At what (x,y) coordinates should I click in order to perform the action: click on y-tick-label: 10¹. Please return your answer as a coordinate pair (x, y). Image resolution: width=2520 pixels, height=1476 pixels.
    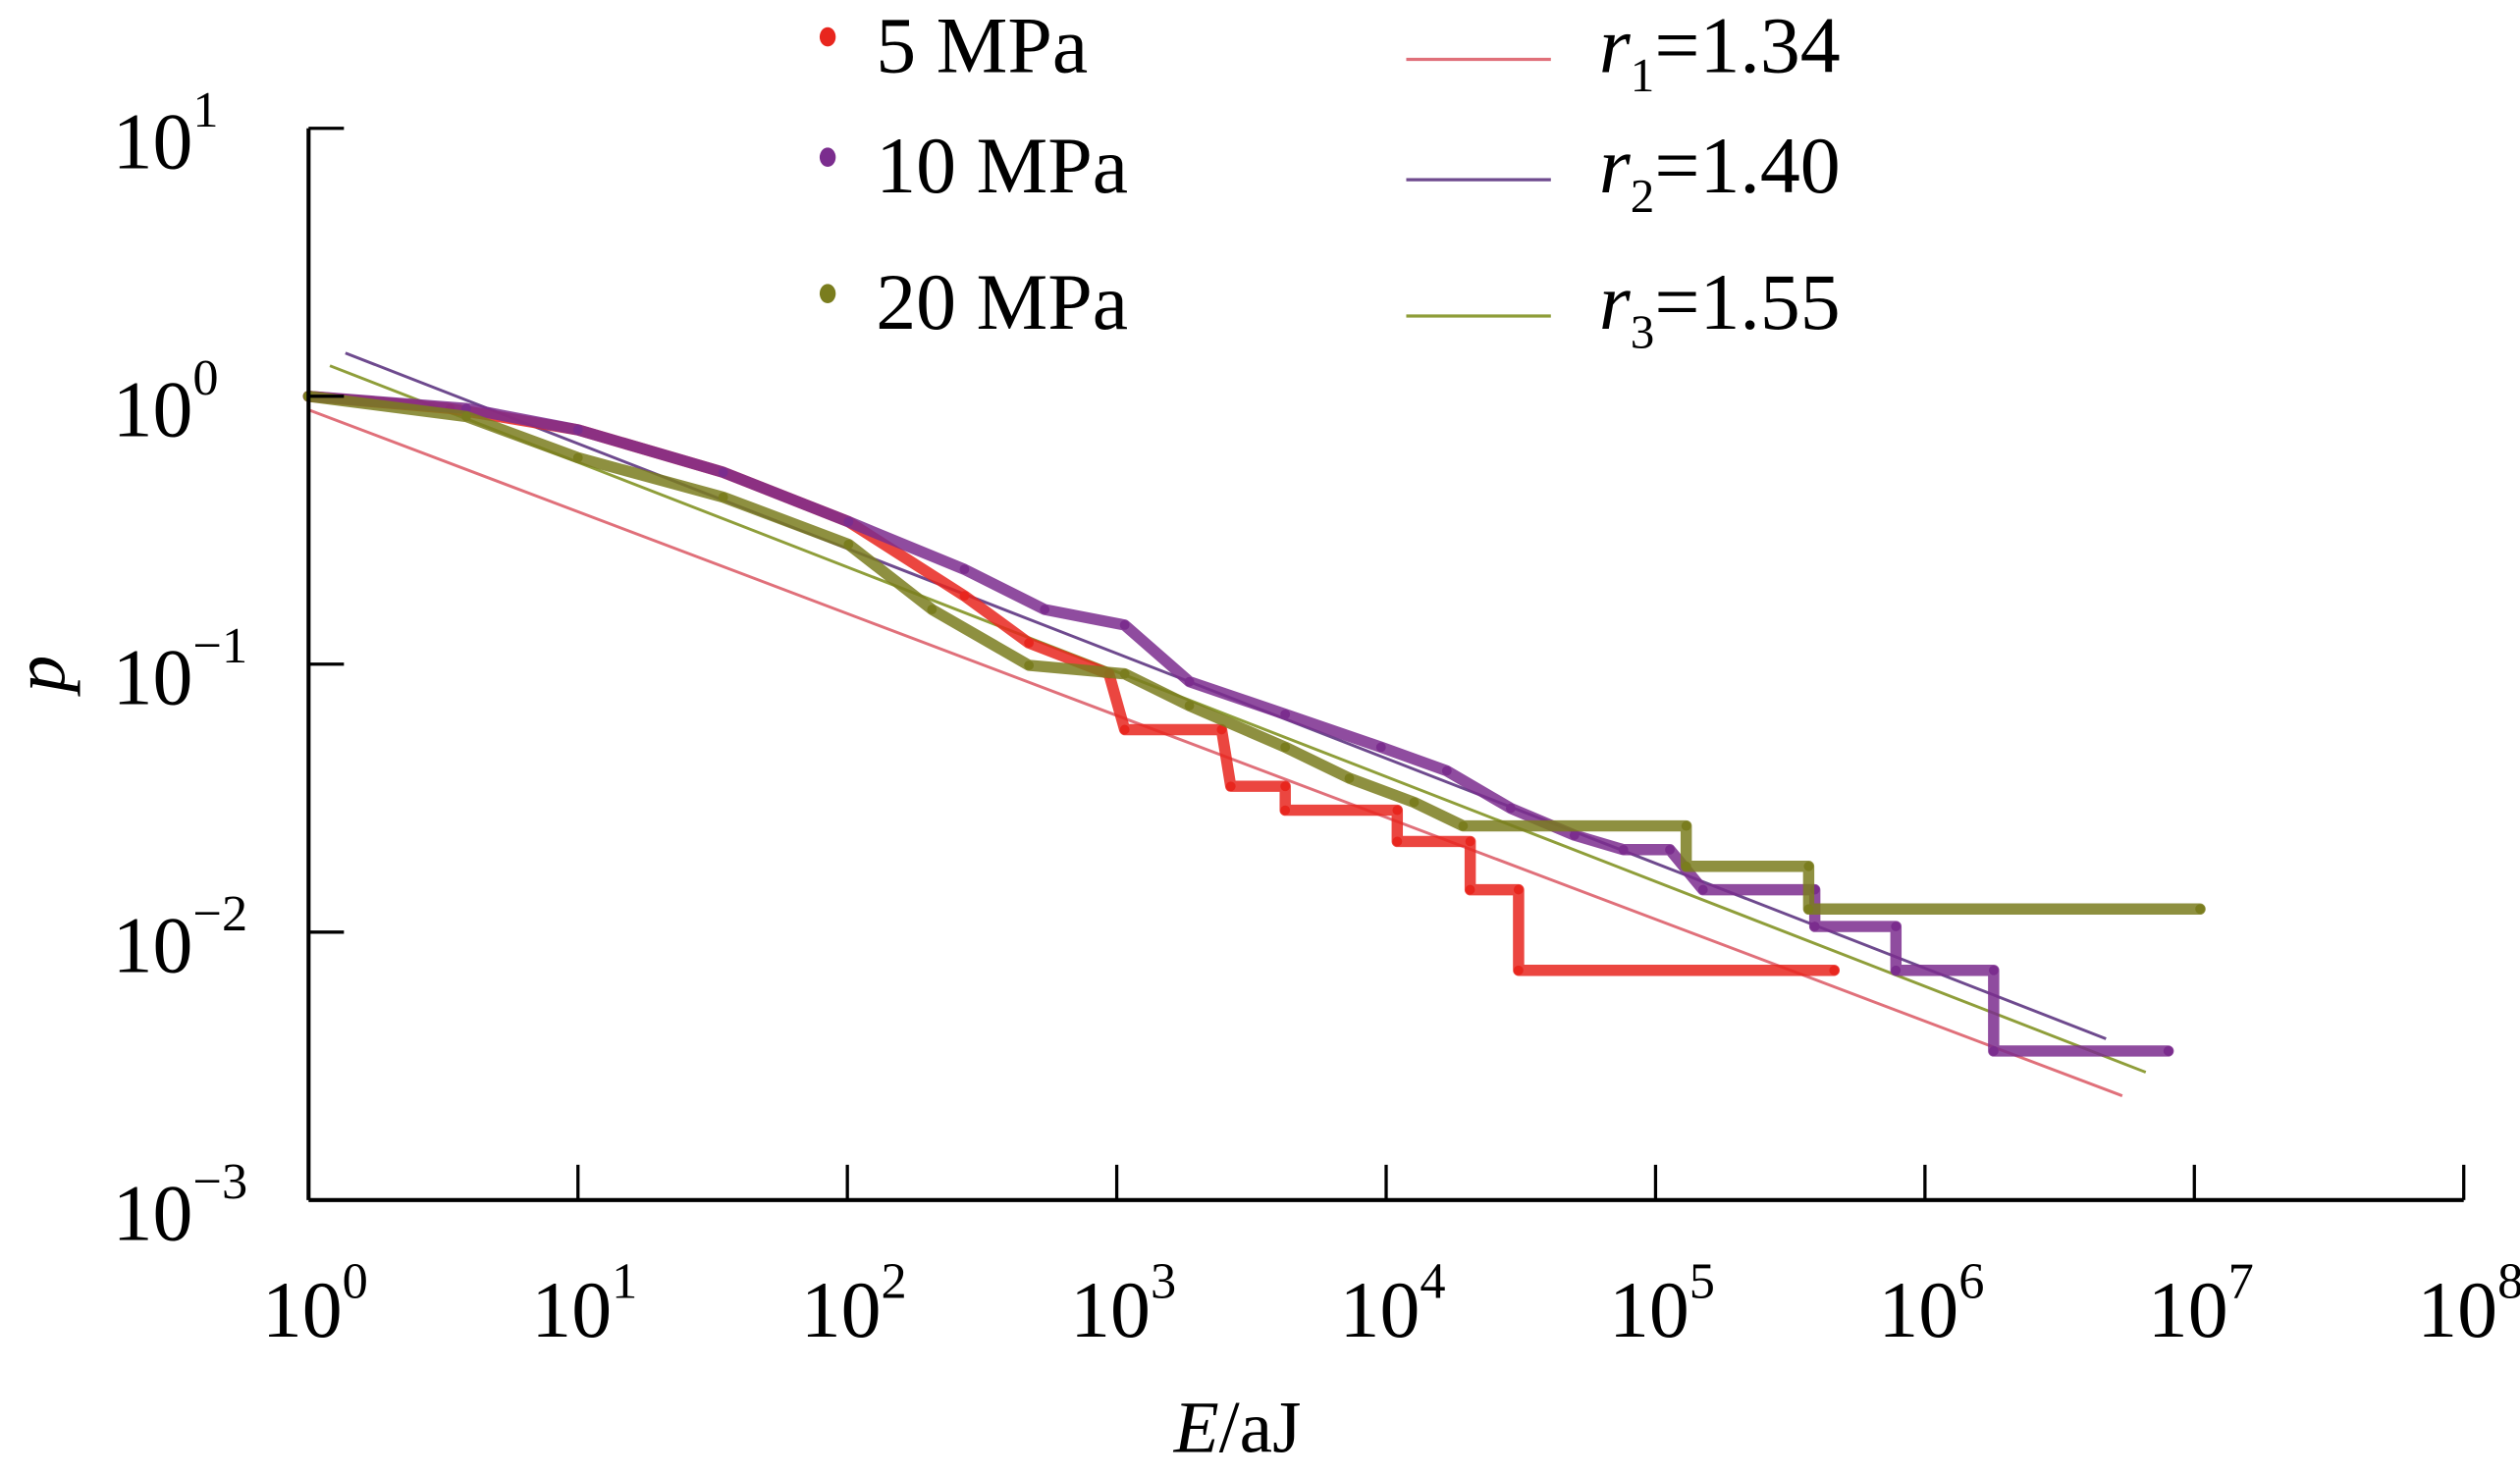
    Looking at the image, I should click on (166, 133).